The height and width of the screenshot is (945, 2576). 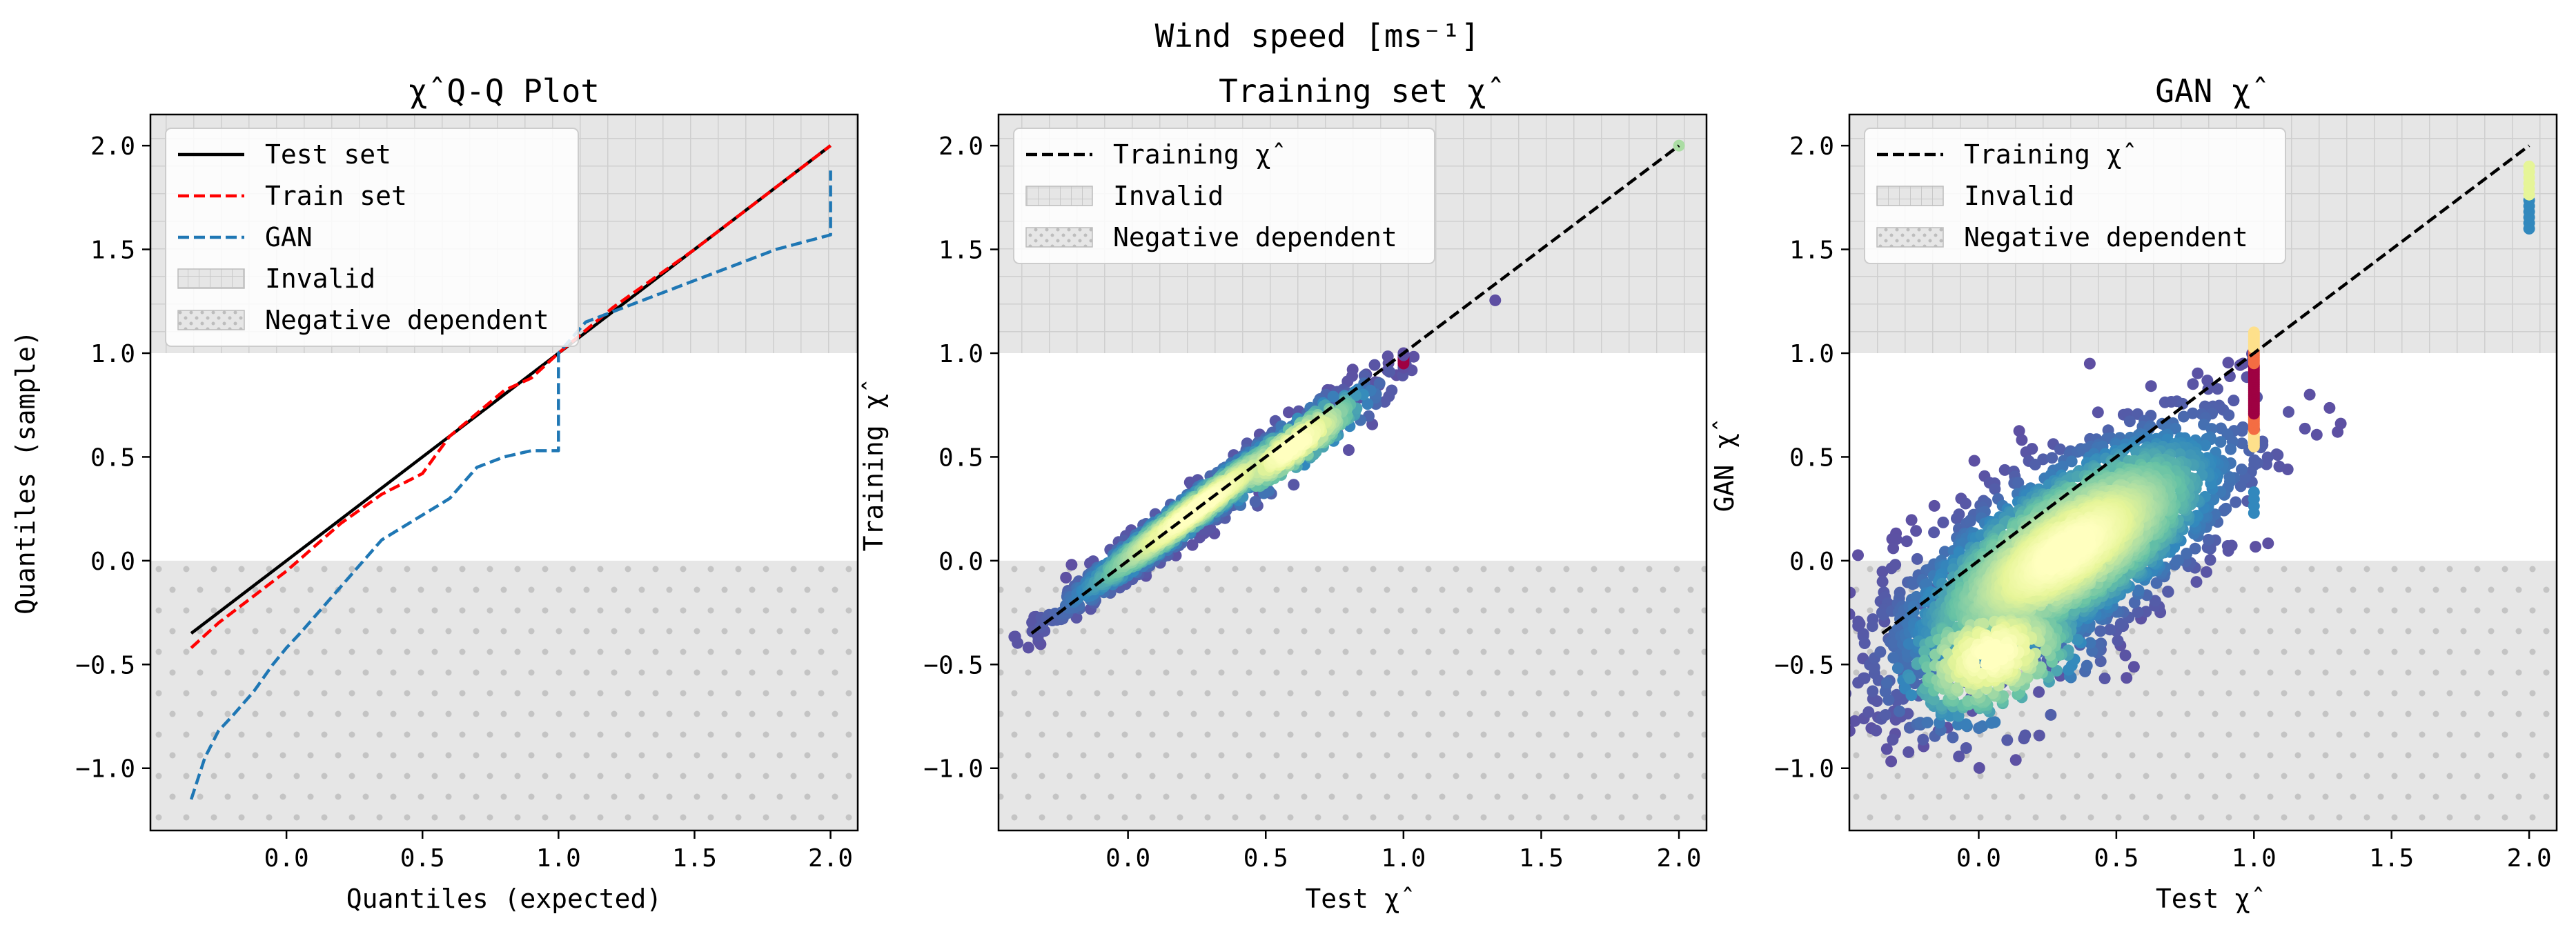 I want to click on x-tick-label: 0.0, so click(x=286, y=858).